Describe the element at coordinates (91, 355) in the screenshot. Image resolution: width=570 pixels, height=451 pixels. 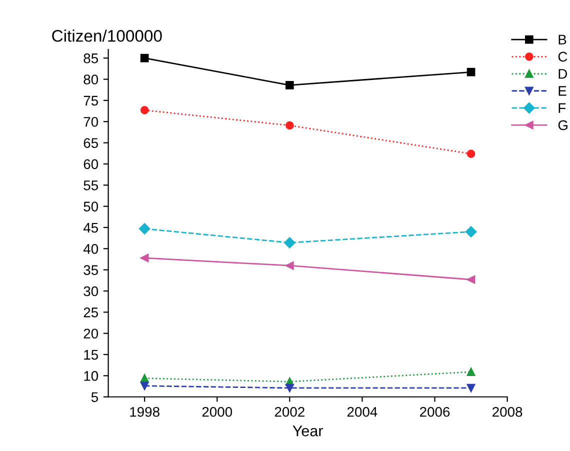
I see `y-tick-label: 15` at that location.